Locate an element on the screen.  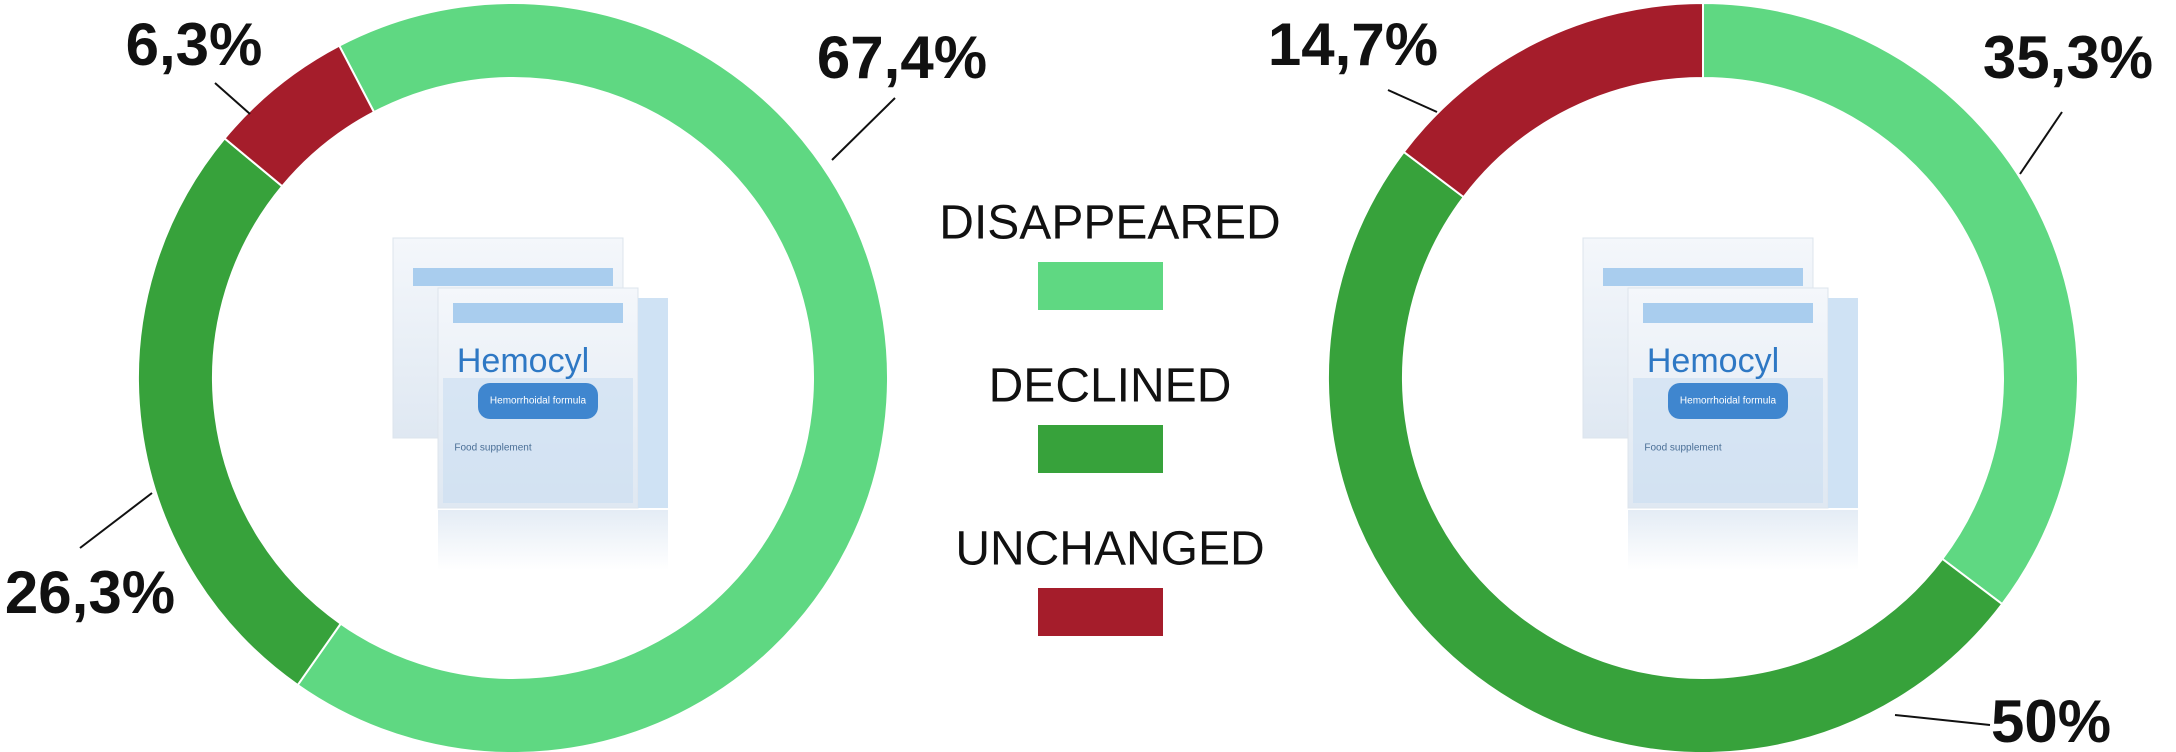
value-label: 50% is located at coordinates (2051, 720).